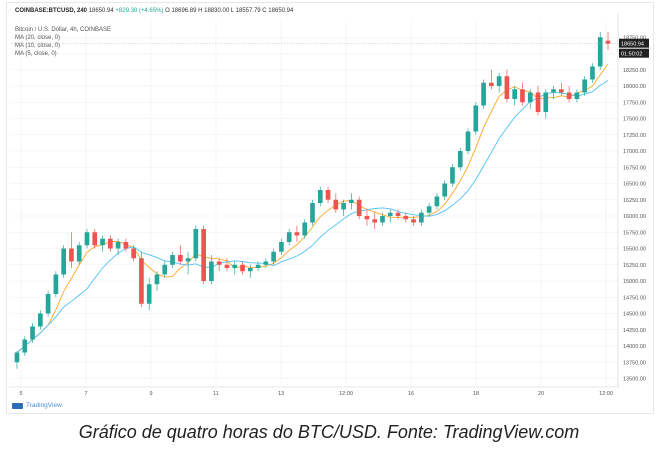 Image resolution: width=658 pixels, height=464 pixels. Describe the element at coordinates (634, 152) in the screenshot. I see `y-tick-label: 17000.00` at that location.